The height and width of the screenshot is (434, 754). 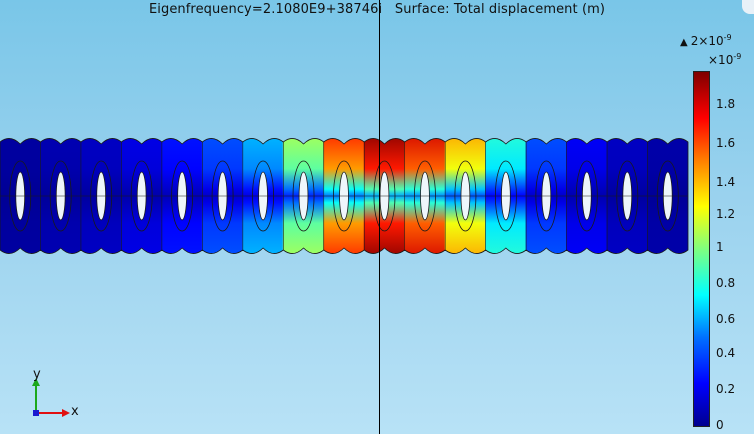 I want to click on axis-triad: y x, so click(x=57, y=396).